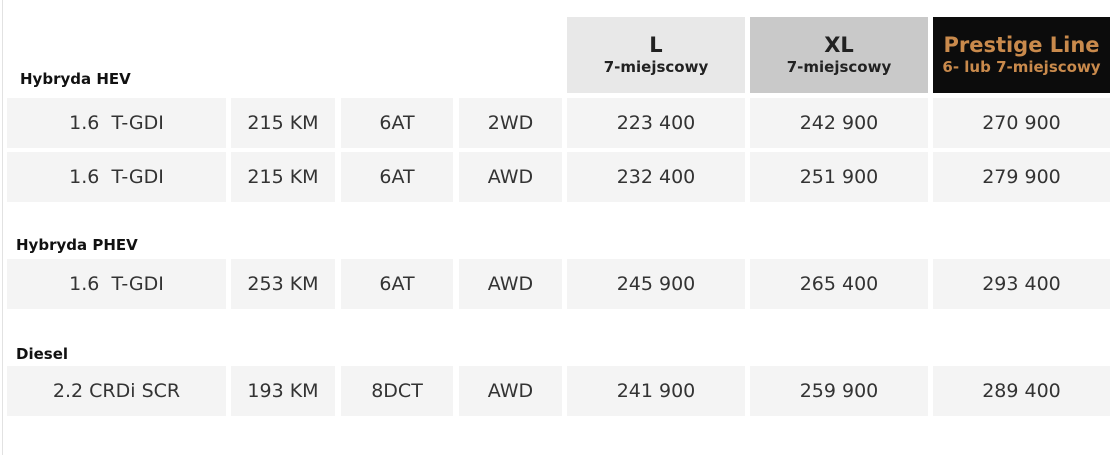 Image resolution: width=1117 pixels, height=455 pixels. What do you see at coordinates (2, 227) in the screenshot?
I see `left-border` at bounding box center [2, 227].